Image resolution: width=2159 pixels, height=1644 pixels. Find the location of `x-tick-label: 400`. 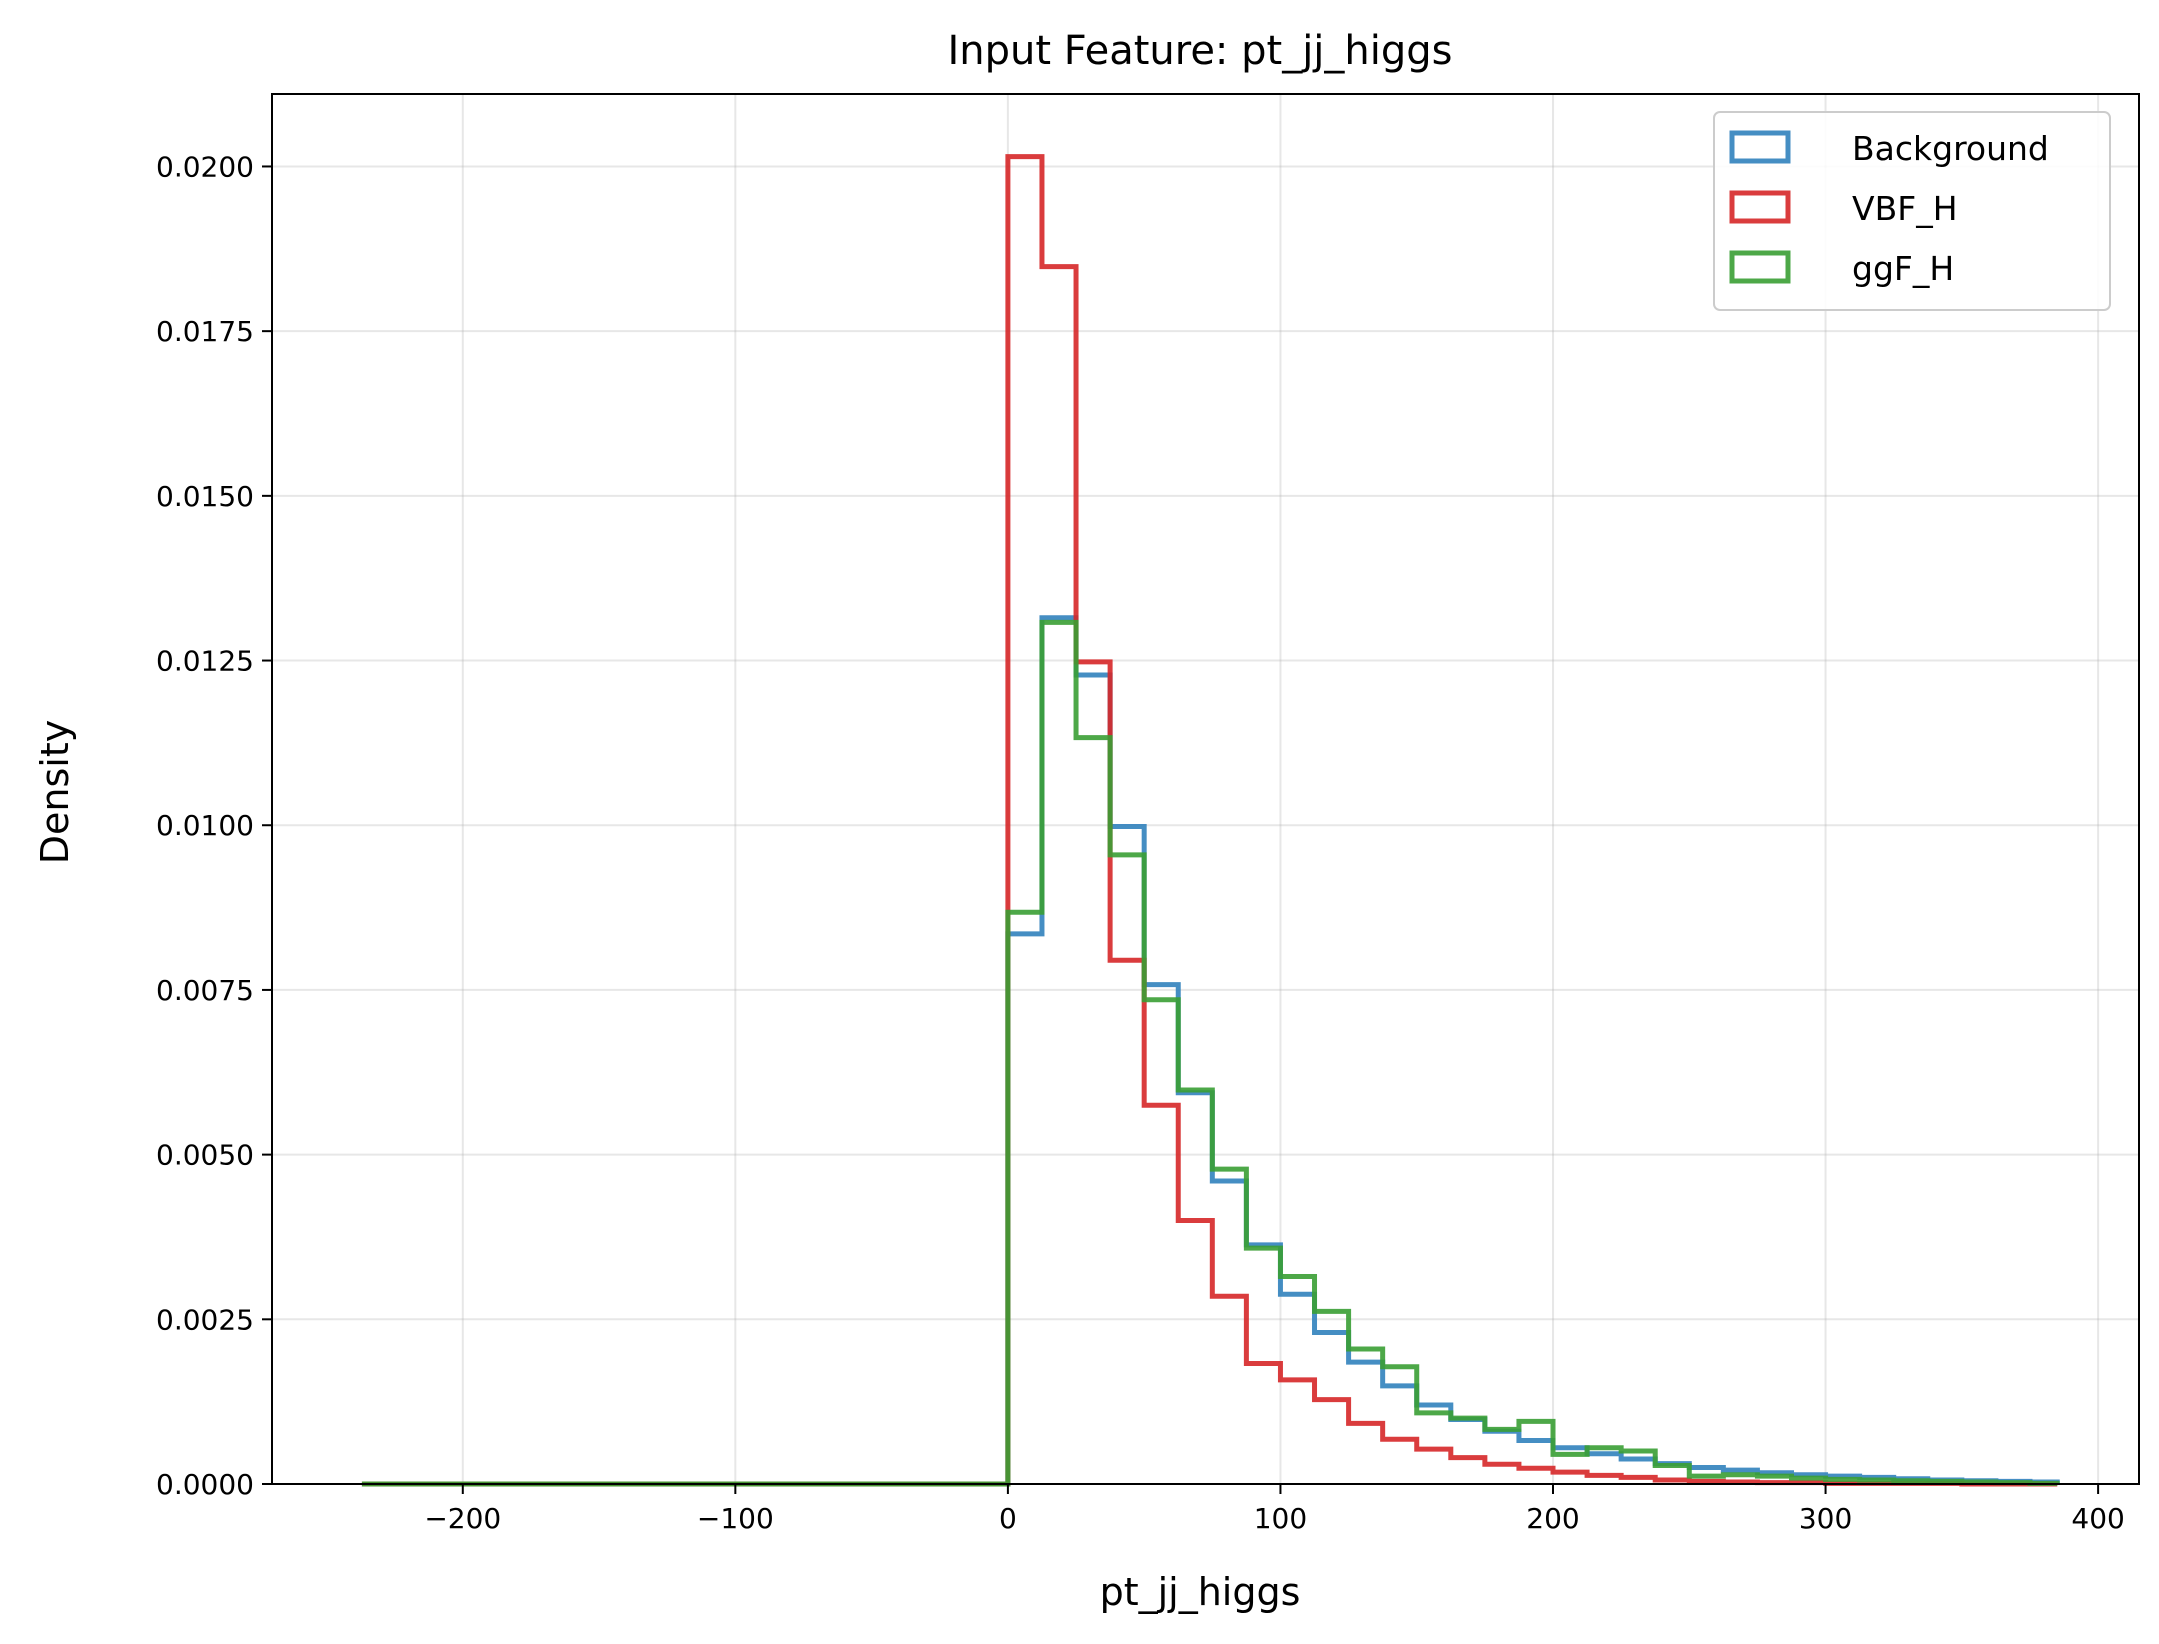

x-tick-label: 400 is located at coordinates (2097, 1518).